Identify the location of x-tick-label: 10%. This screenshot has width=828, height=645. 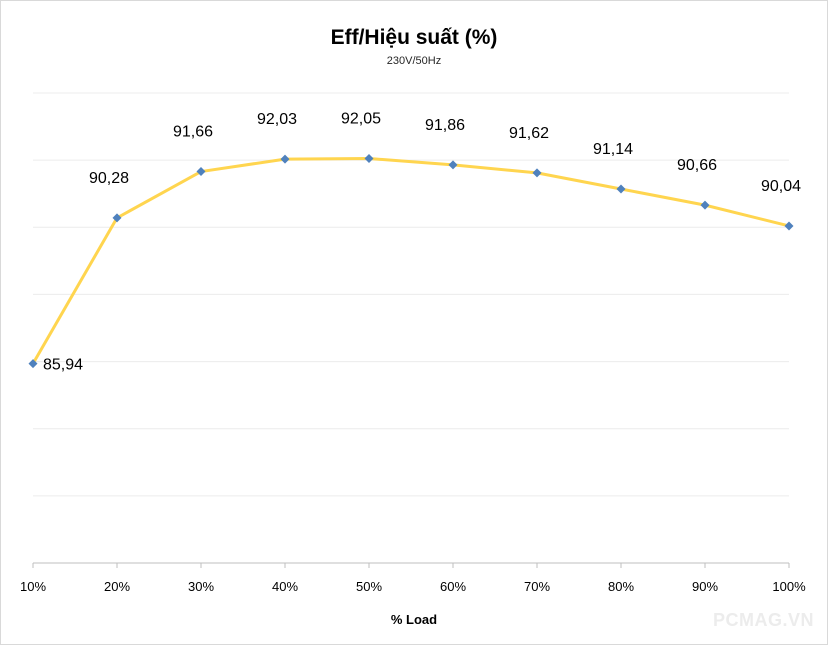
(33, 586).